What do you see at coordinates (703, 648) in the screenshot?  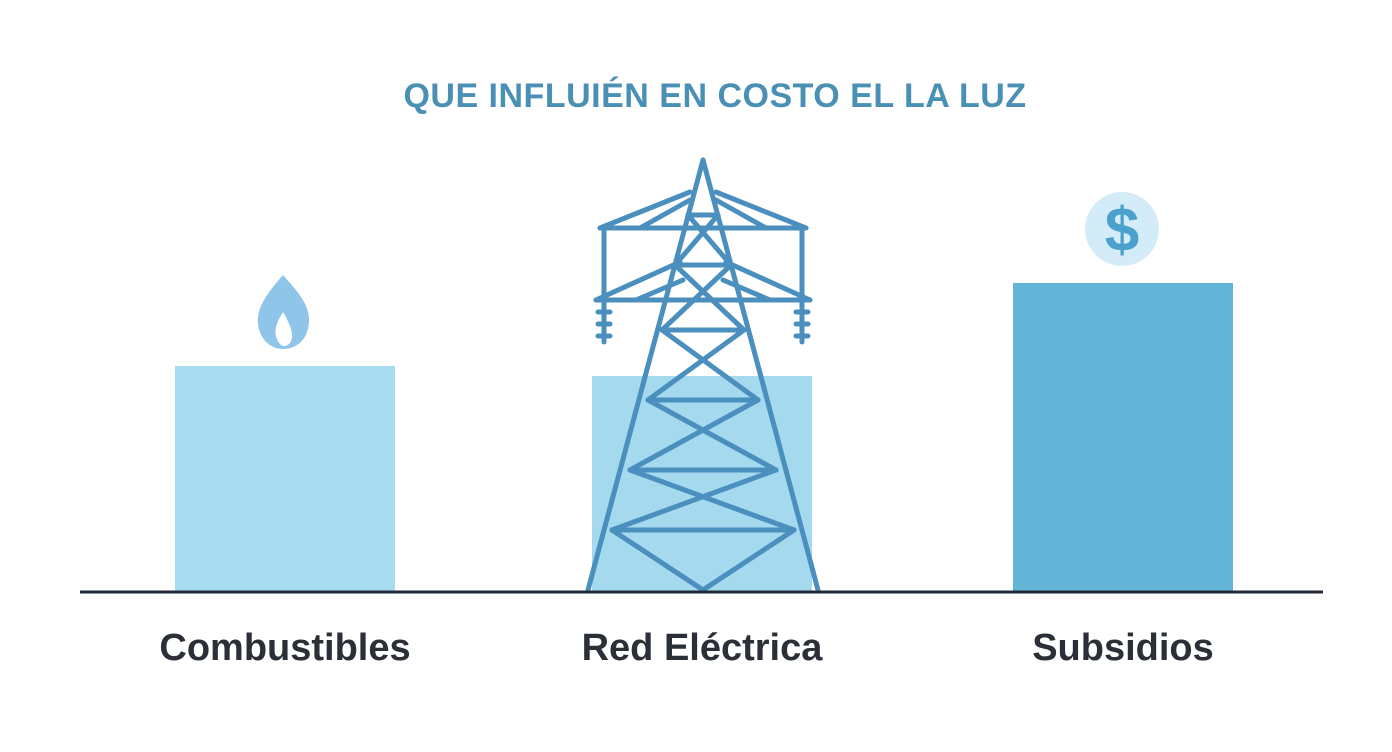 I see `category-label-2: Red Eléctrica` at bounding box center [703, 648].